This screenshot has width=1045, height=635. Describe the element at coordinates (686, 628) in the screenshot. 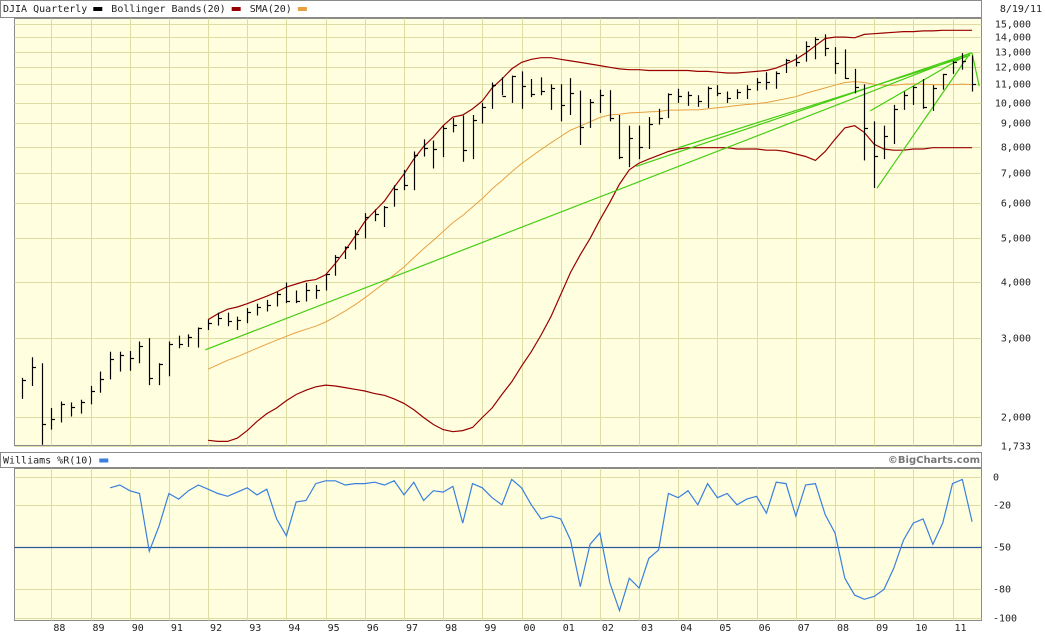

I see `x-tick-label: 04` at that location.